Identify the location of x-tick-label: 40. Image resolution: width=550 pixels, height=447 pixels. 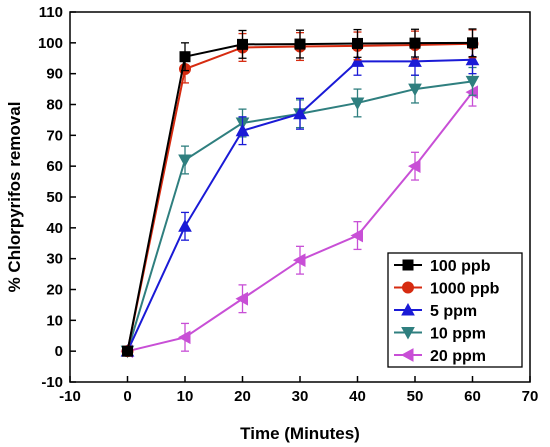
(357, 396).